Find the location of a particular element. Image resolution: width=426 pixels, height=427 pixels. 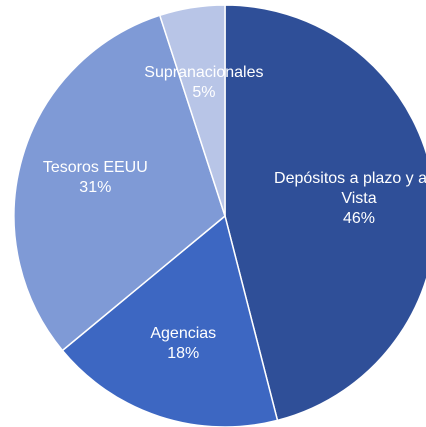

category-name: Depósitos a plazo y a la Vista is located at coordinates (350, 189).